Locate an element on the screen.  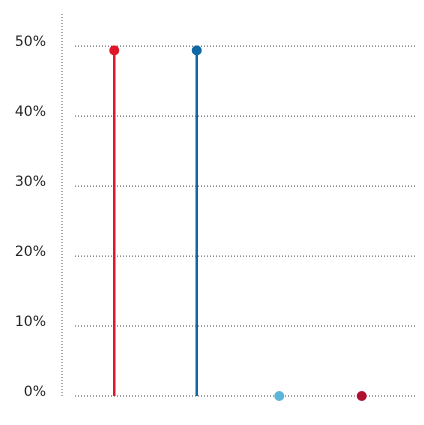
y-tick-label: 40% is located at coordinates (30, 112).